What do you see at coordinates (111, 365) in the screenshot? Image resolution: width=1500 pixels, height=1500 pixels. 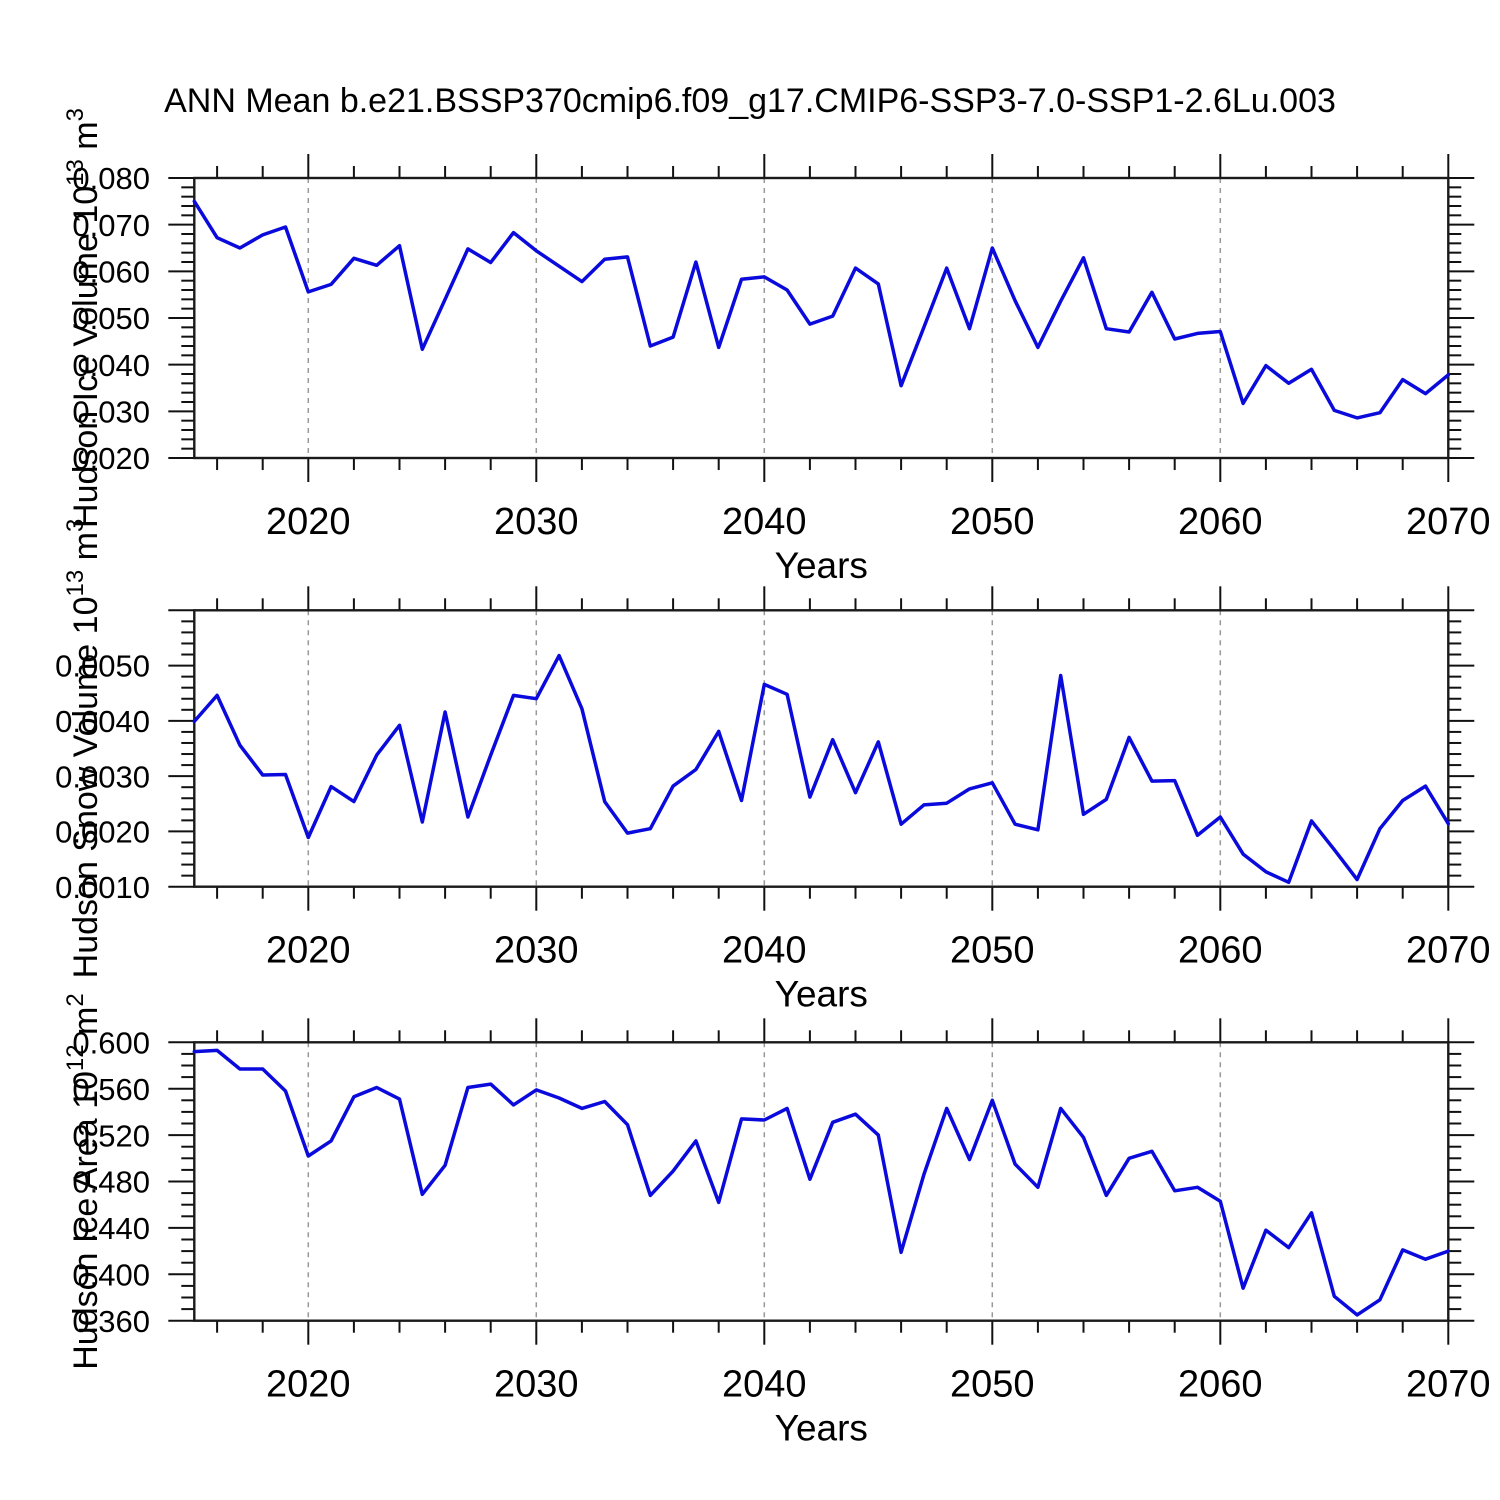 I see `y-tick-label: 0.040` at bounding box center [111, 365].